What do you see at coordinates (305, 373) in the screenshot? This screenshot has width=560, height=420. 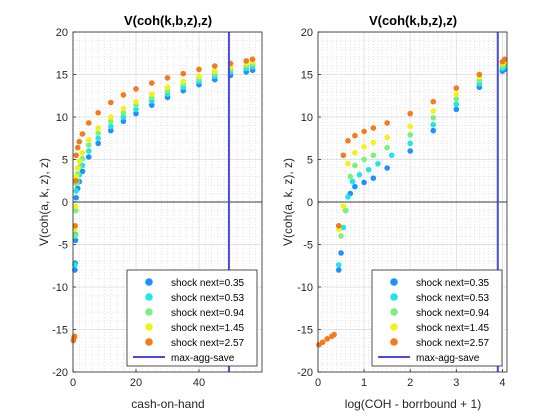 I see `right-y-tick-label: -20` at bounding box center [305, 373].